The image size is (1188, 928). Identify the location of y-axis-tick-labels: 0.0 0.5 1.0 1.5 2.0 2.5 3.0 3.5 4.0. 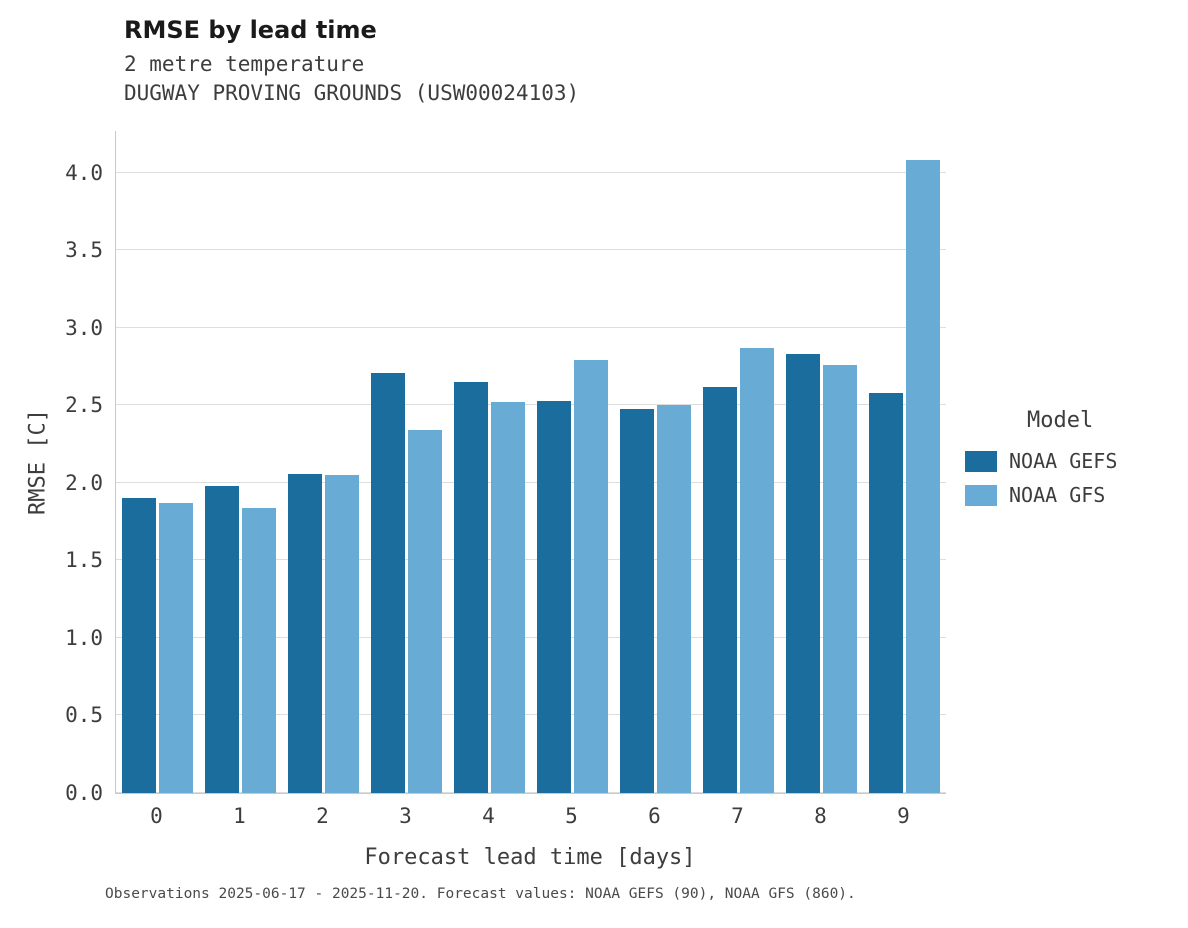
(51, 468).